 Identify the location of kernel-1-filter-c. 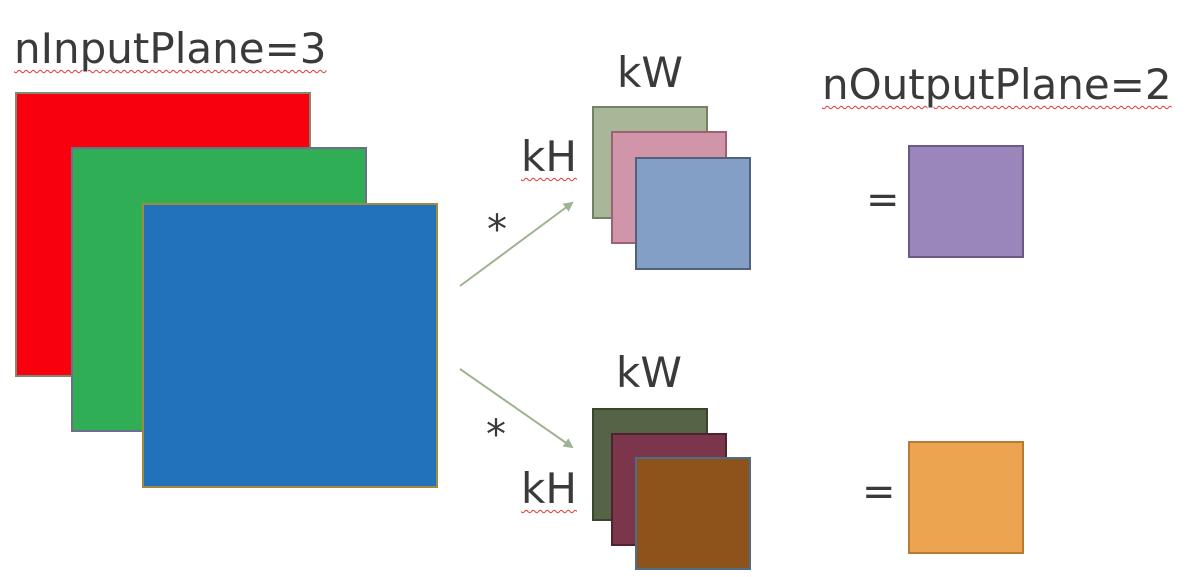
(693, 213).